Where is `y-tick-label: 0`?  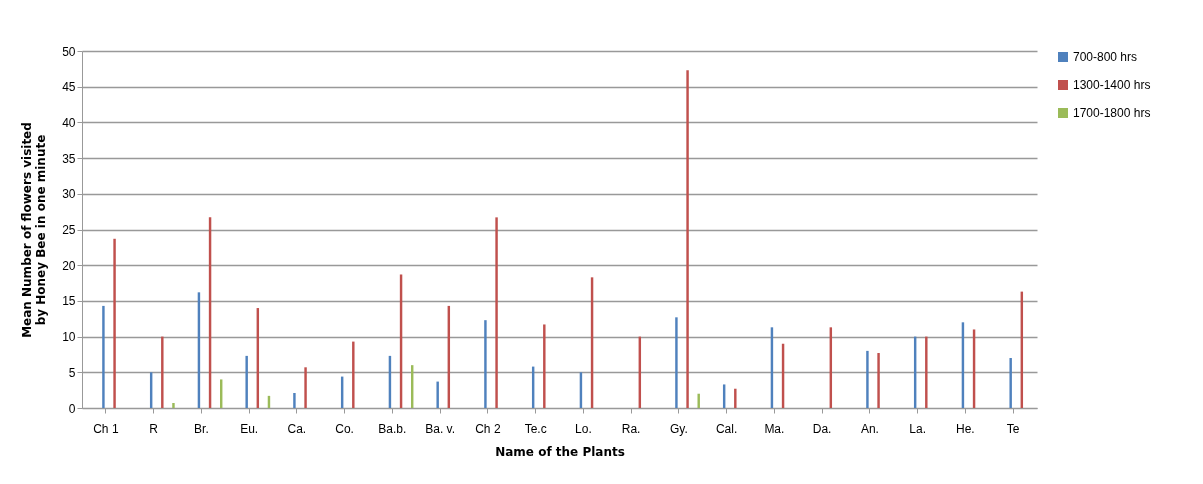 y-tick-label: 0 is located at coordinates (72, 408).